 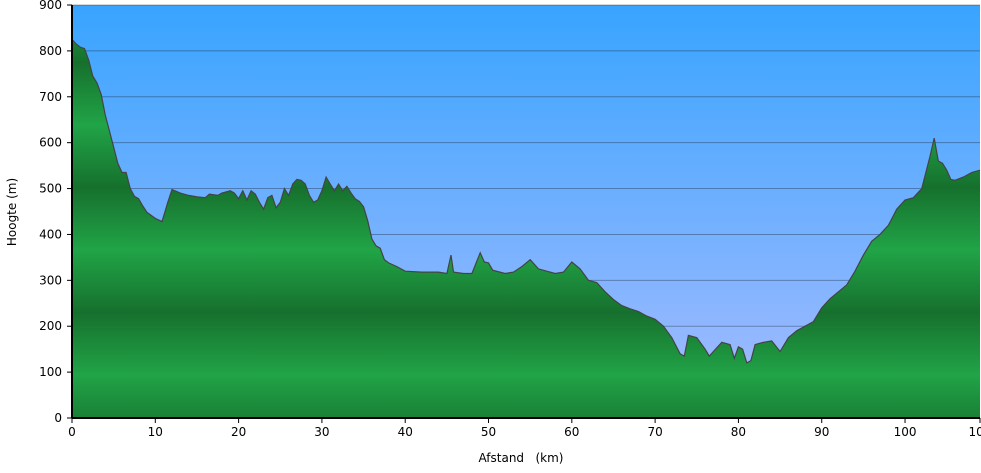 I want to click on x-tick-label: 60, so click(x=571, y=432).